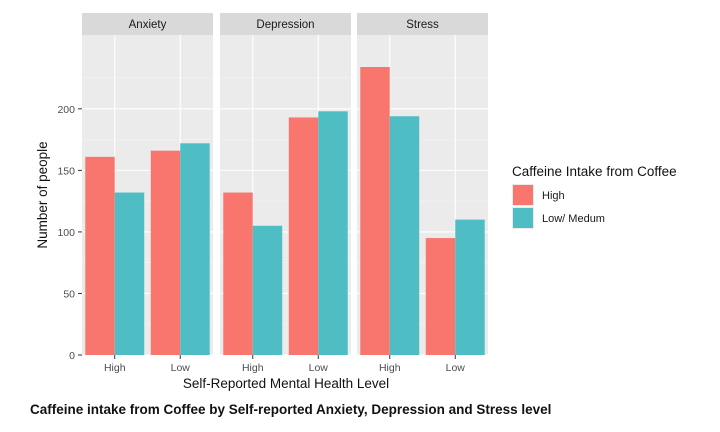 The width and height of the screenshot is (720, 432). I want to click on y-tick-label: 200, so click(66, 110).